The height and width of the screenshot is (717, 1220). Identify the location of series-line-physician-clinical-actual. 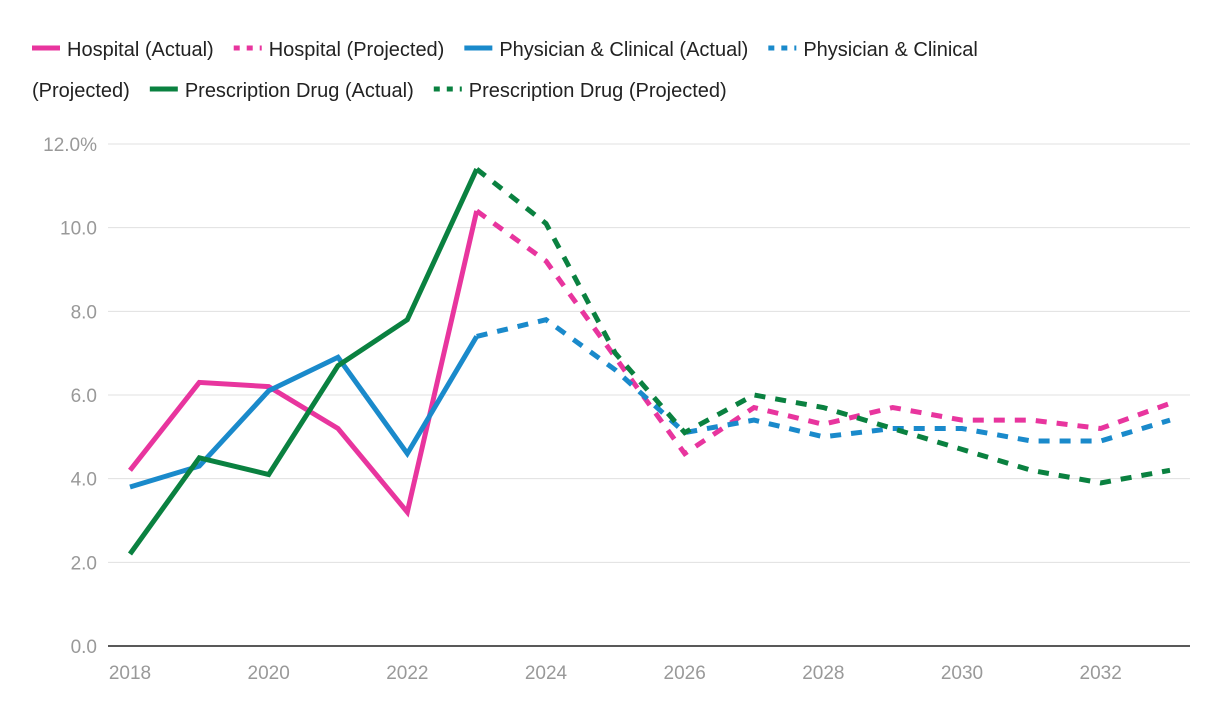
(304, 412).